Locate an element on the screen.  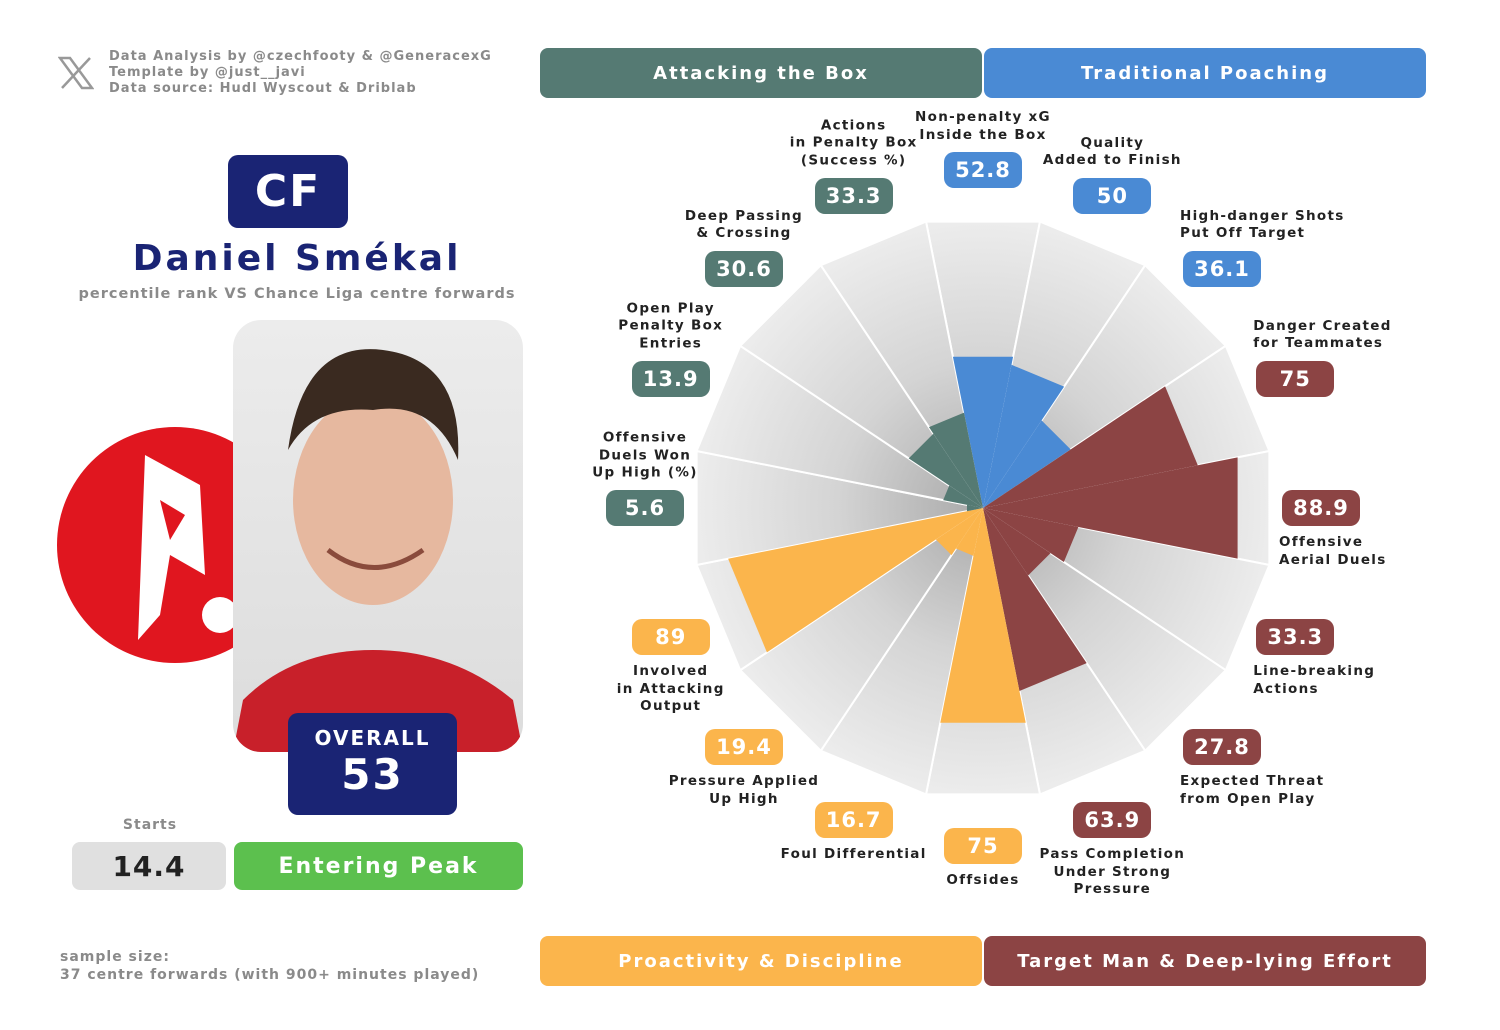
value-label: 52.8 is located at coordinates (983, 170).